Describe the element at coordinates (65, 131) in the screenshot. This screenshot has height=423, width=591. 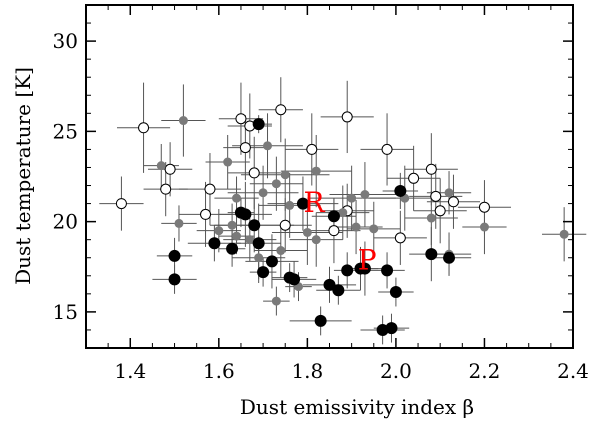
I see `y-tick-label: 25` at that location.